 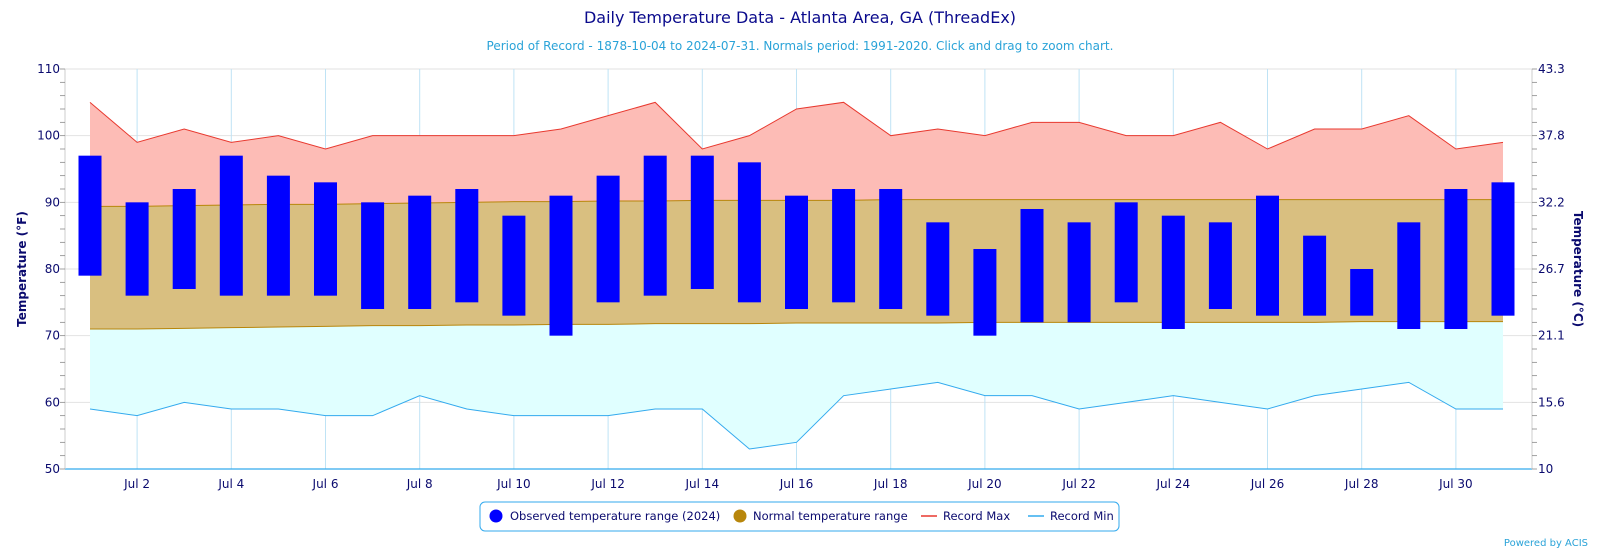 What do you see at coordinates (496, 516) in the screenshot?
I see `legend-observed-marker` at bounding box center [496, 516].